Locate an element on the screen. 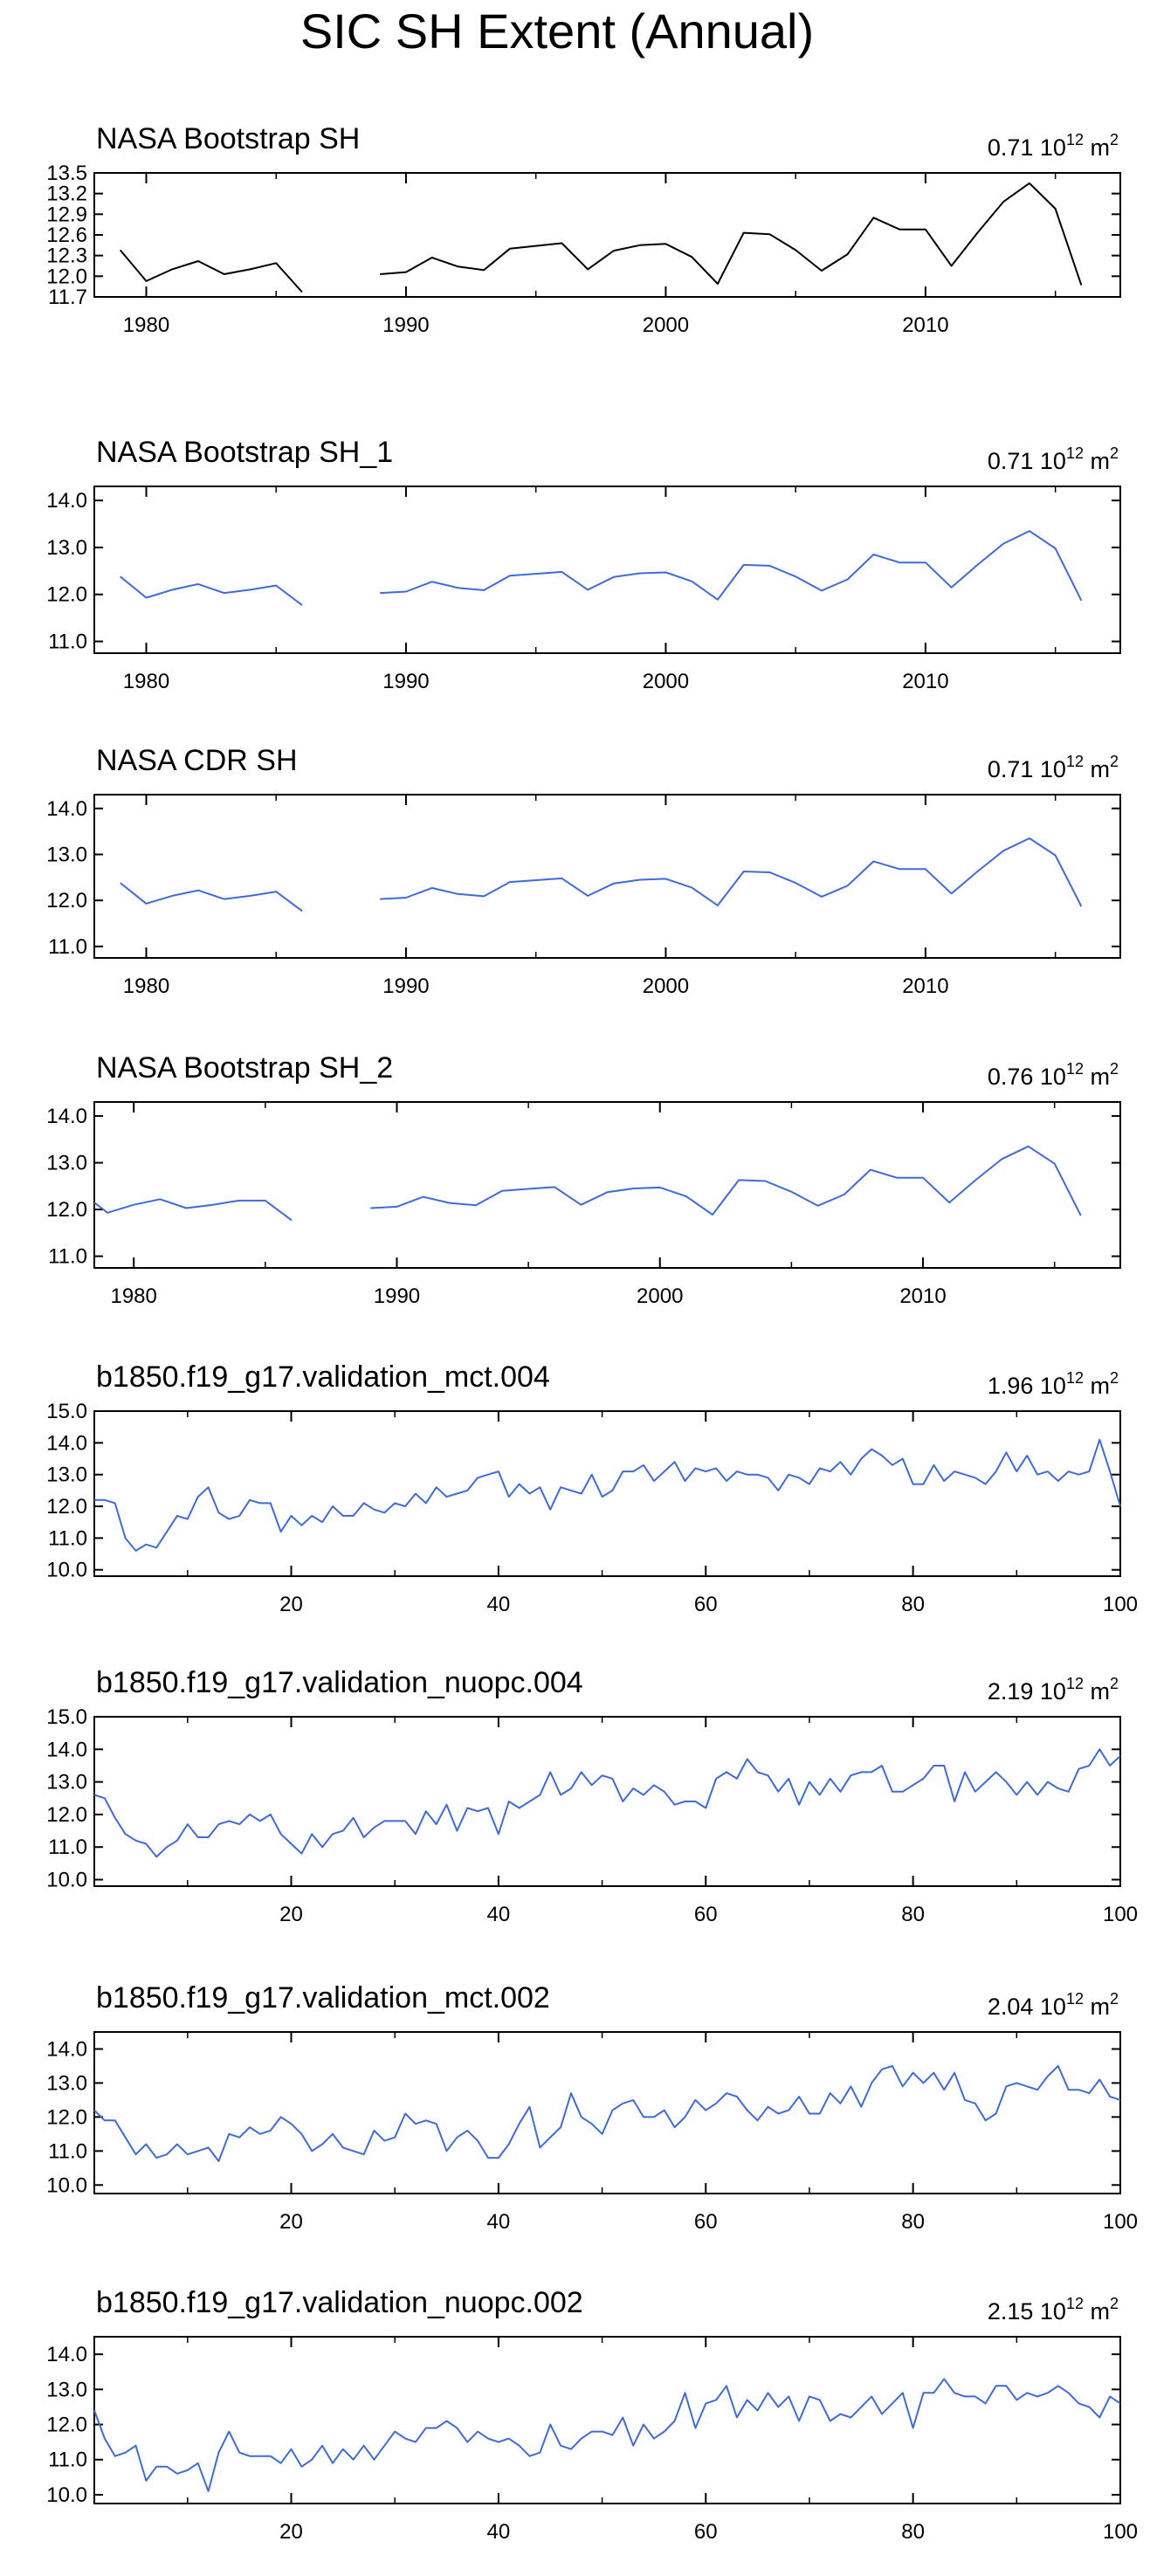  figure-title: SIC SH Extent (Annual) is located at coordinates (557, 31).